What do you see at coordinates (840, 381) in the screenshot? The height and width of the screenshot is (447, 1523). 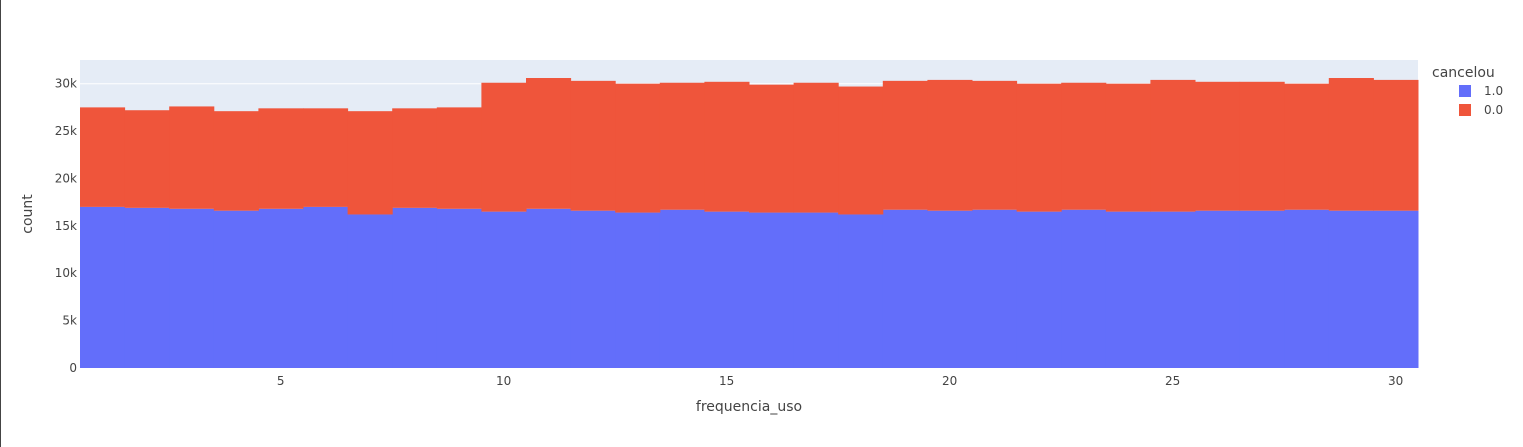 I see `x-tick-labels: 5 10 15 20 25 30` at bounding box center [840, 381].